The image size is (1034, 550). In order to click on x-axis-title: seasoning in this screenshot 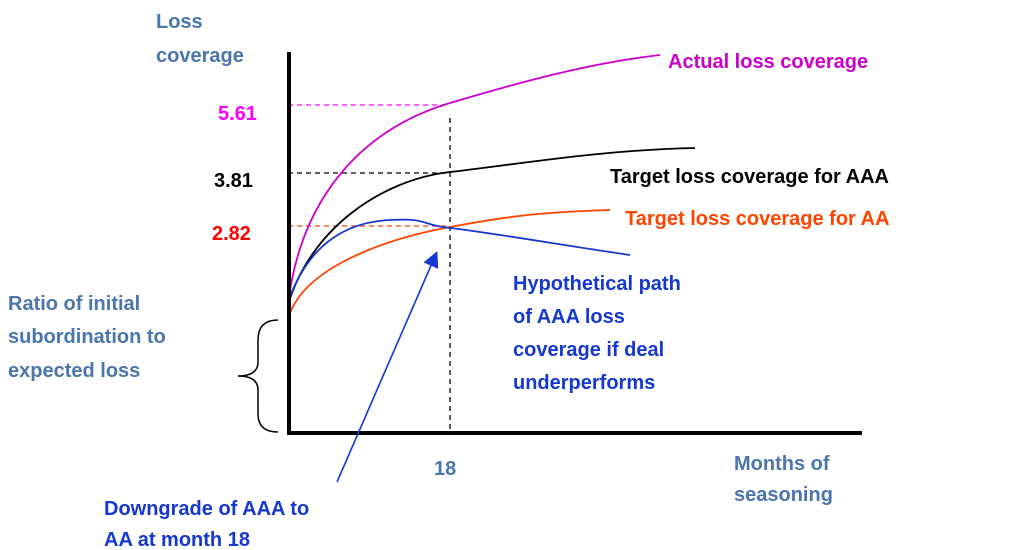, I will do `click(783, 495)`.